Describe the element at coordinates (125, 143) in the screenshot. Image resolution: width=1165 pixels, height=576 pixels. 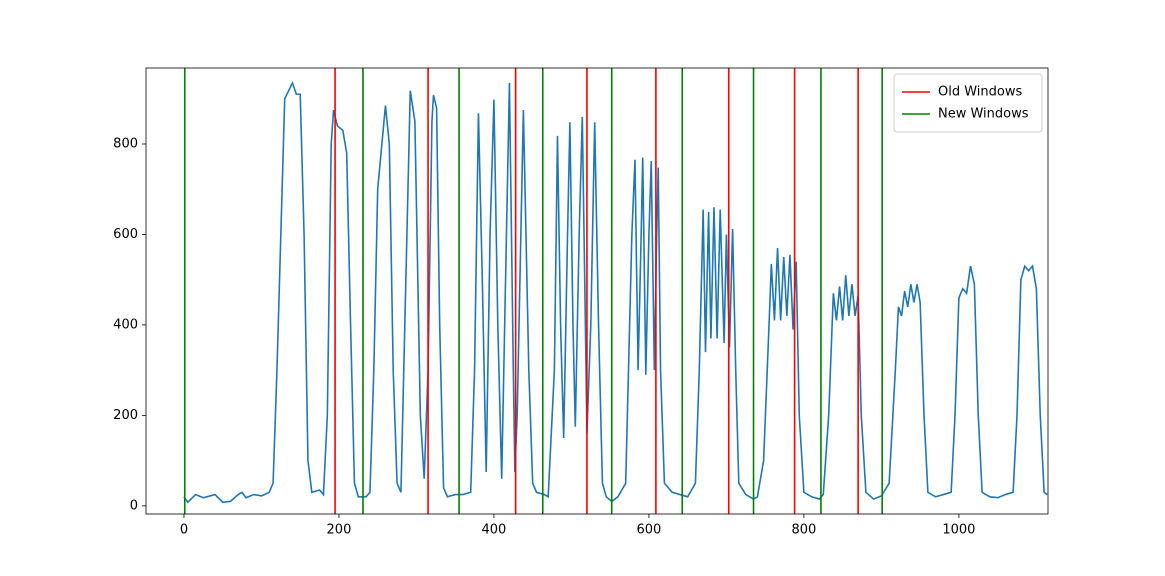
I see `y-tick-label: 800` at that location.